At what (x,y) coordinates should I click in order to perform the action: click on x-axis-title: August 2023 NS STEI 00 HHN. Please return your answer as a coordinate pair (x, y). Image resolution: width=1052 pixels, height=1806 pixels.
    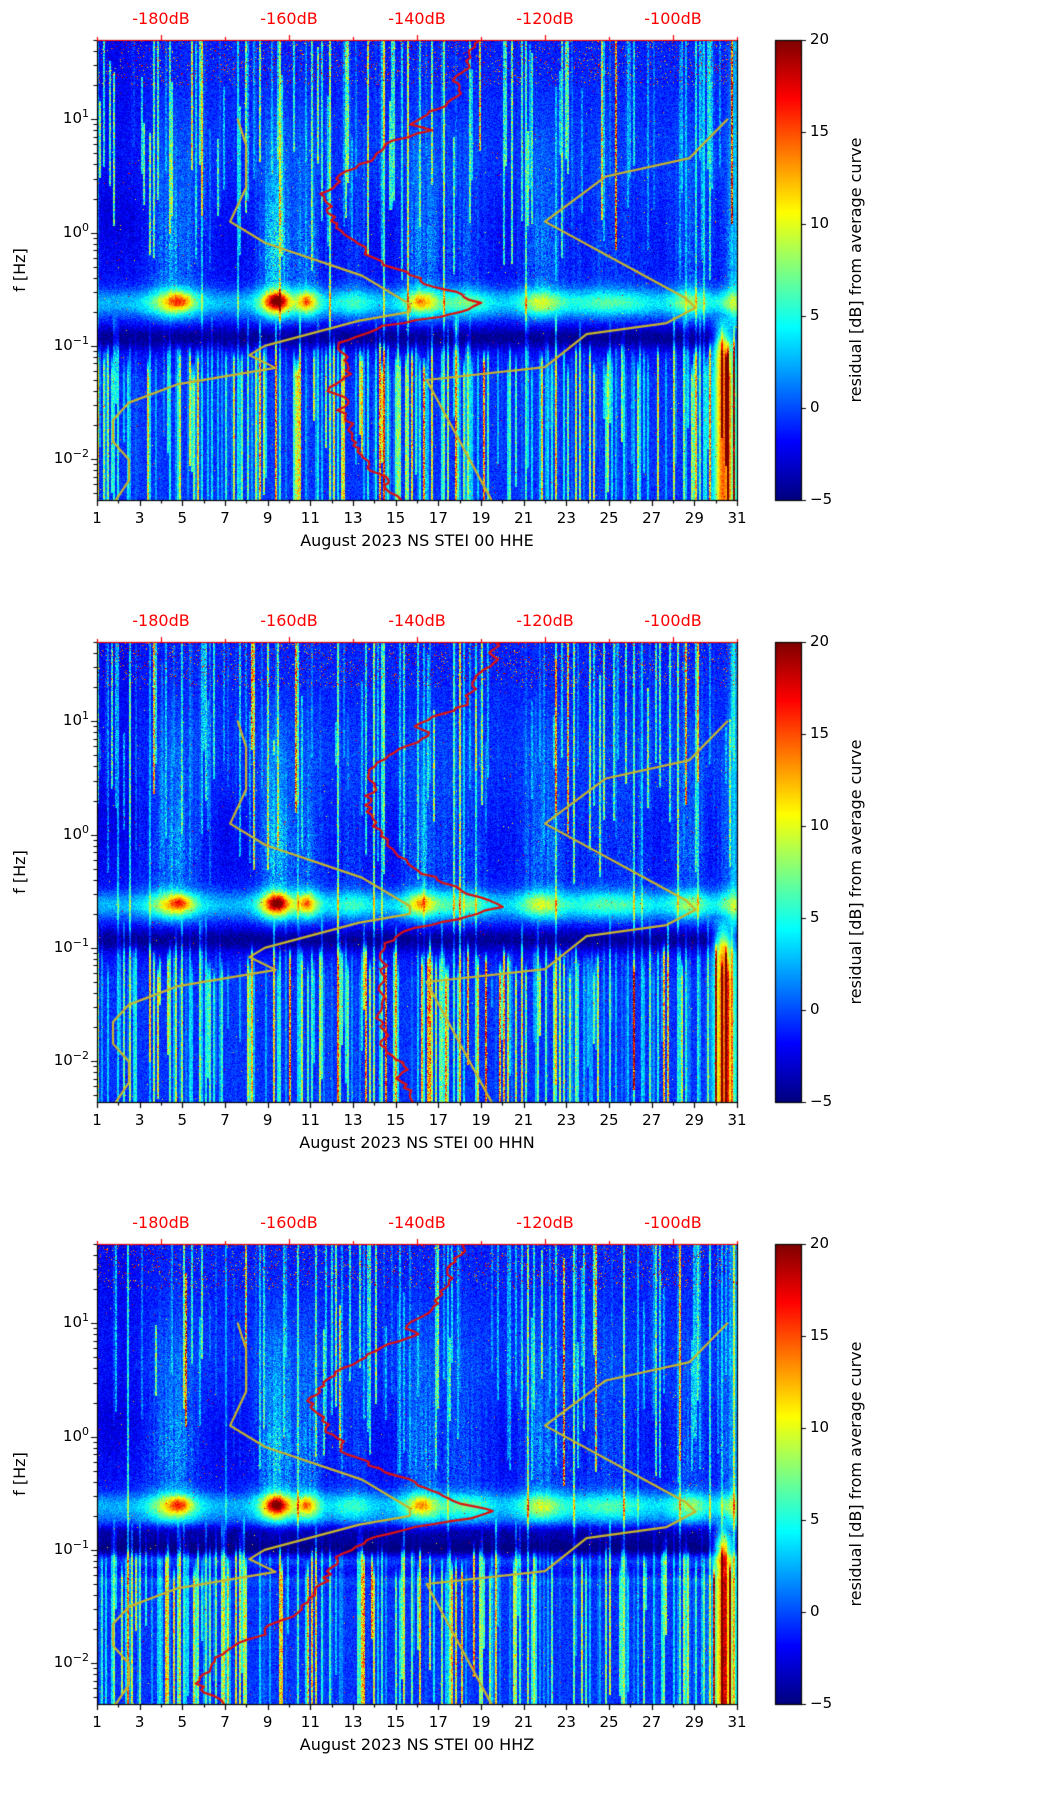
    Looking at the image, I should click on (417, 1142).